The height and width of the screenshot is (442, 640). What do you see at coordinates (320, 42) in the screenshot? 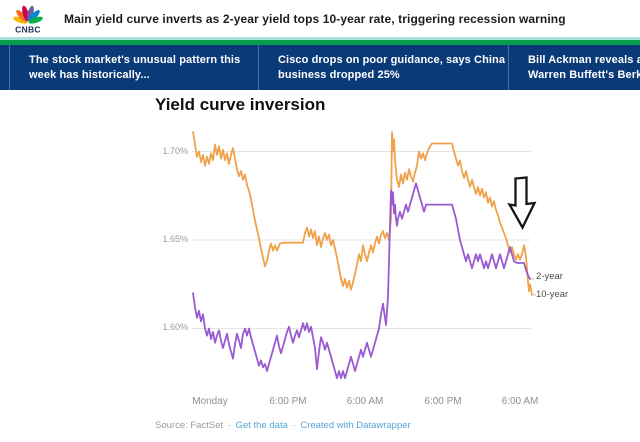
I see `green-divider` at bounding box center [320, 42].